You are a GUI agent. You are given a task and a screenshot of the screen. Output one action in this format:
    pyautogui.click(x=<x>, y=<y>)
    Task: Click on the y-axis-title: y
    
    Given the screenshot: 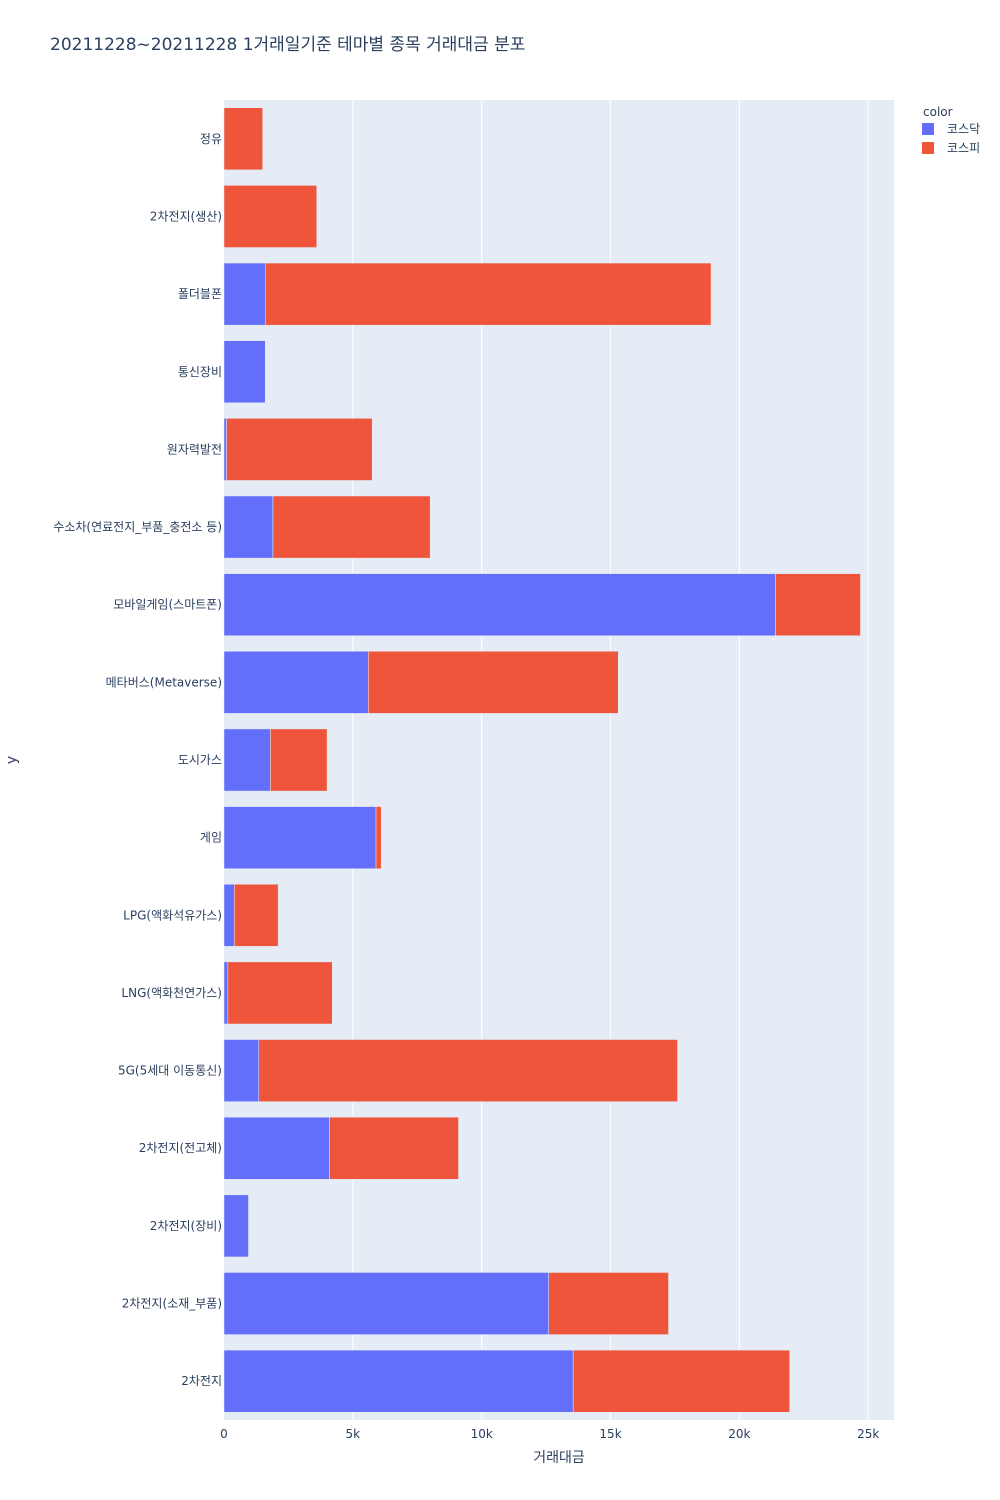 What is the action you would take?
    pyautogui.click(x=12, y=760)
    